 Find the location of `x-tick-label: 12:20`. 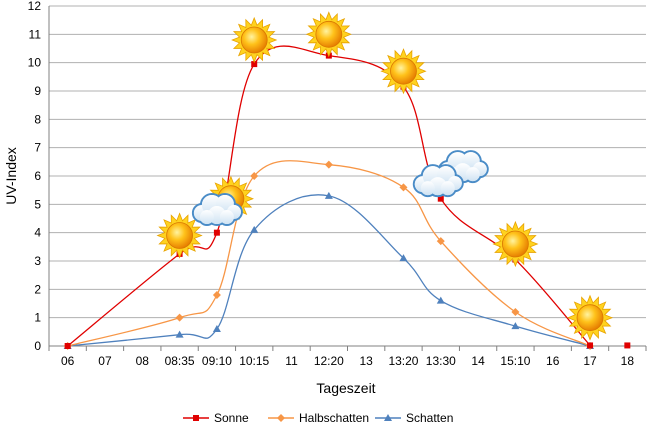

x-tick-label: 12:20 is located at coordinates (329, 361).